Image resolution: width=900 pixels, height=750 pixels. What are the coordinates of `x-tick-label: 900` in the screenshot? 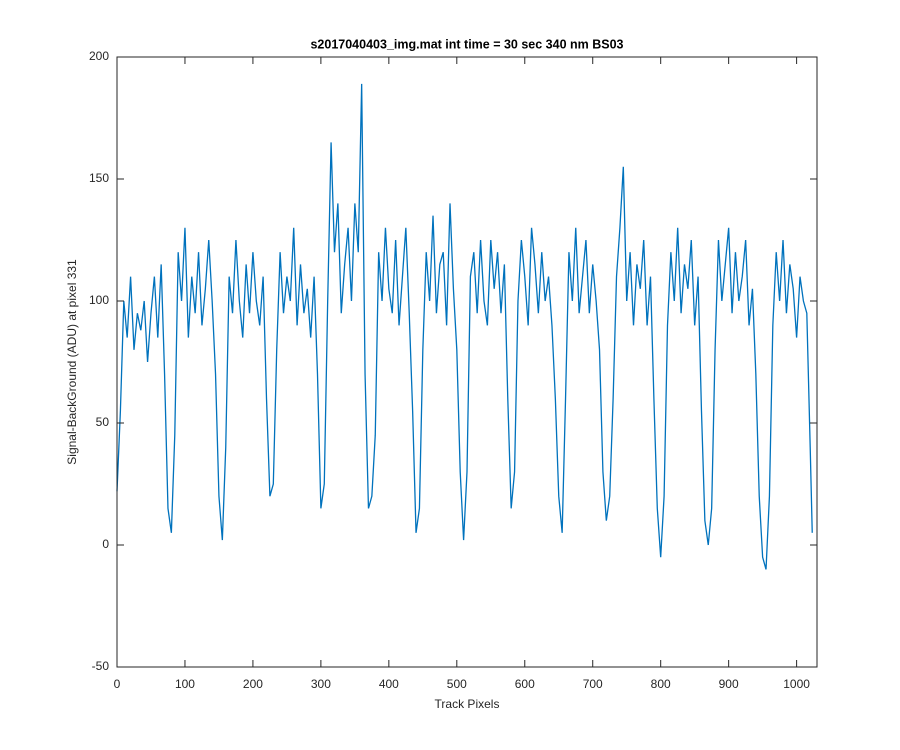 It's located at (729, 684).